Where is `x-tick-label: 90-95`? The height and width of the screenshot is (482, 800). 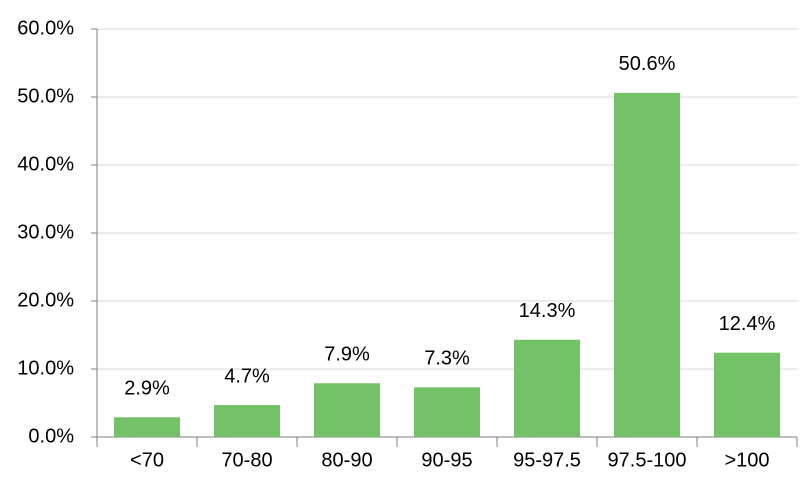
x-tick-label: 90-95 is located at coordinates (446, 460).